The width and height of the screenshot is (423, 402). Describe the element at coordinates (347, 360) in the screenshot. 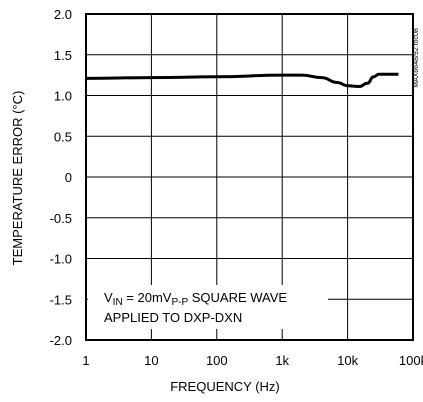

I see `x-tick-label: 10k` at that location.